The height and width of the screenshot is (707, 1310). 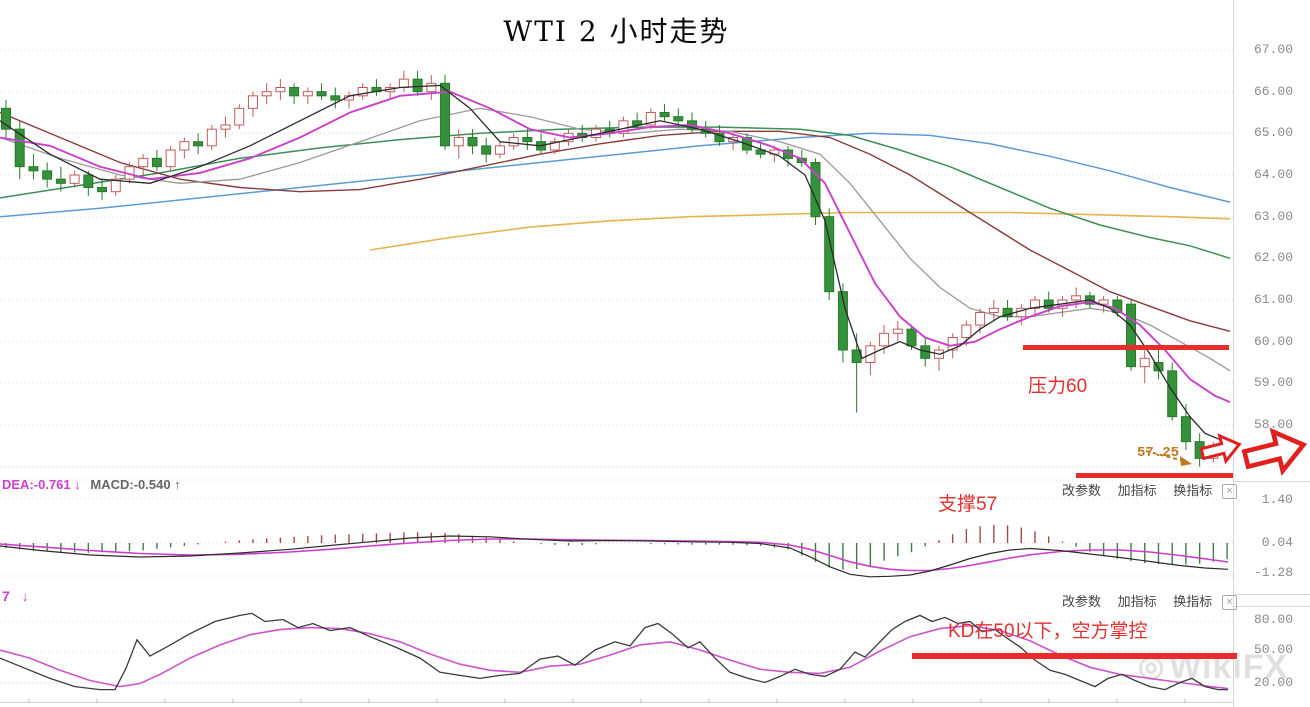 What do you see at coordinates (1082, 490) in the screenshot?
I see `macd-change-params-button: 改参数` at bounding box center [1082, 490].